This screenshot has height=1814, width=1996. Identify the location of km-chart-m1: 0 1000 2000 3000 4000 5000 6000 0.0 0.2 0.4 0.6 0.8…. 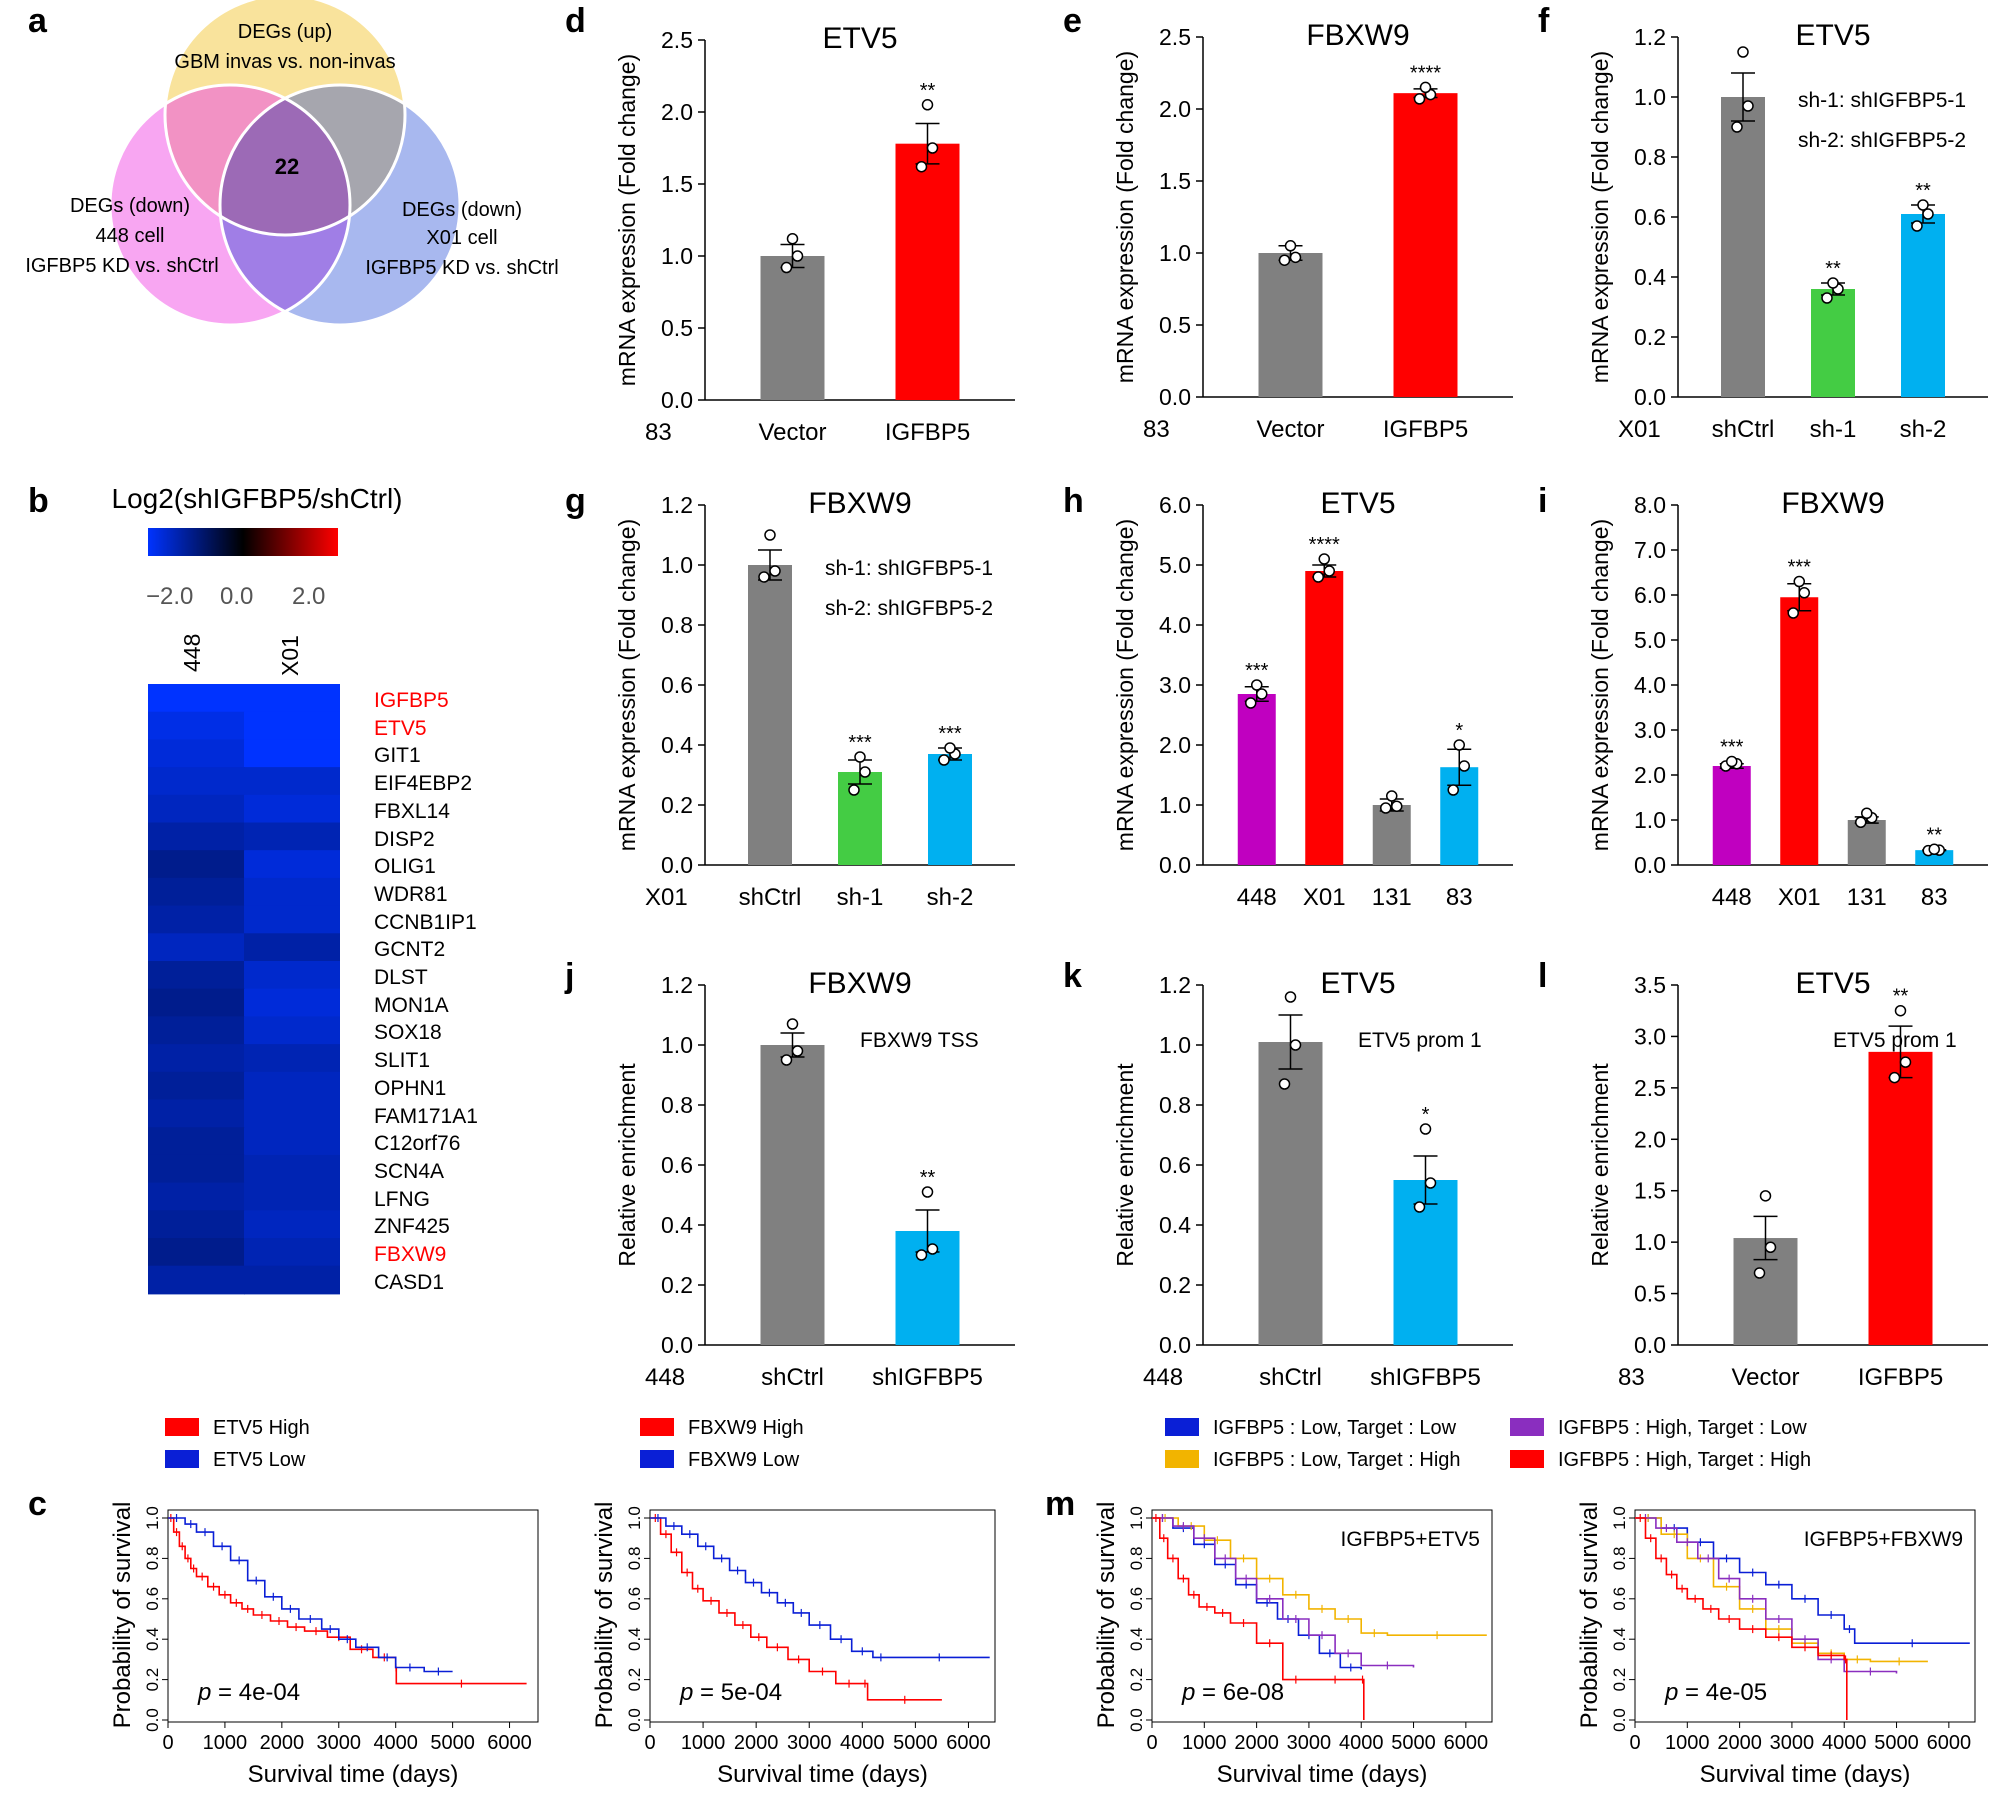
(1452, 1602).